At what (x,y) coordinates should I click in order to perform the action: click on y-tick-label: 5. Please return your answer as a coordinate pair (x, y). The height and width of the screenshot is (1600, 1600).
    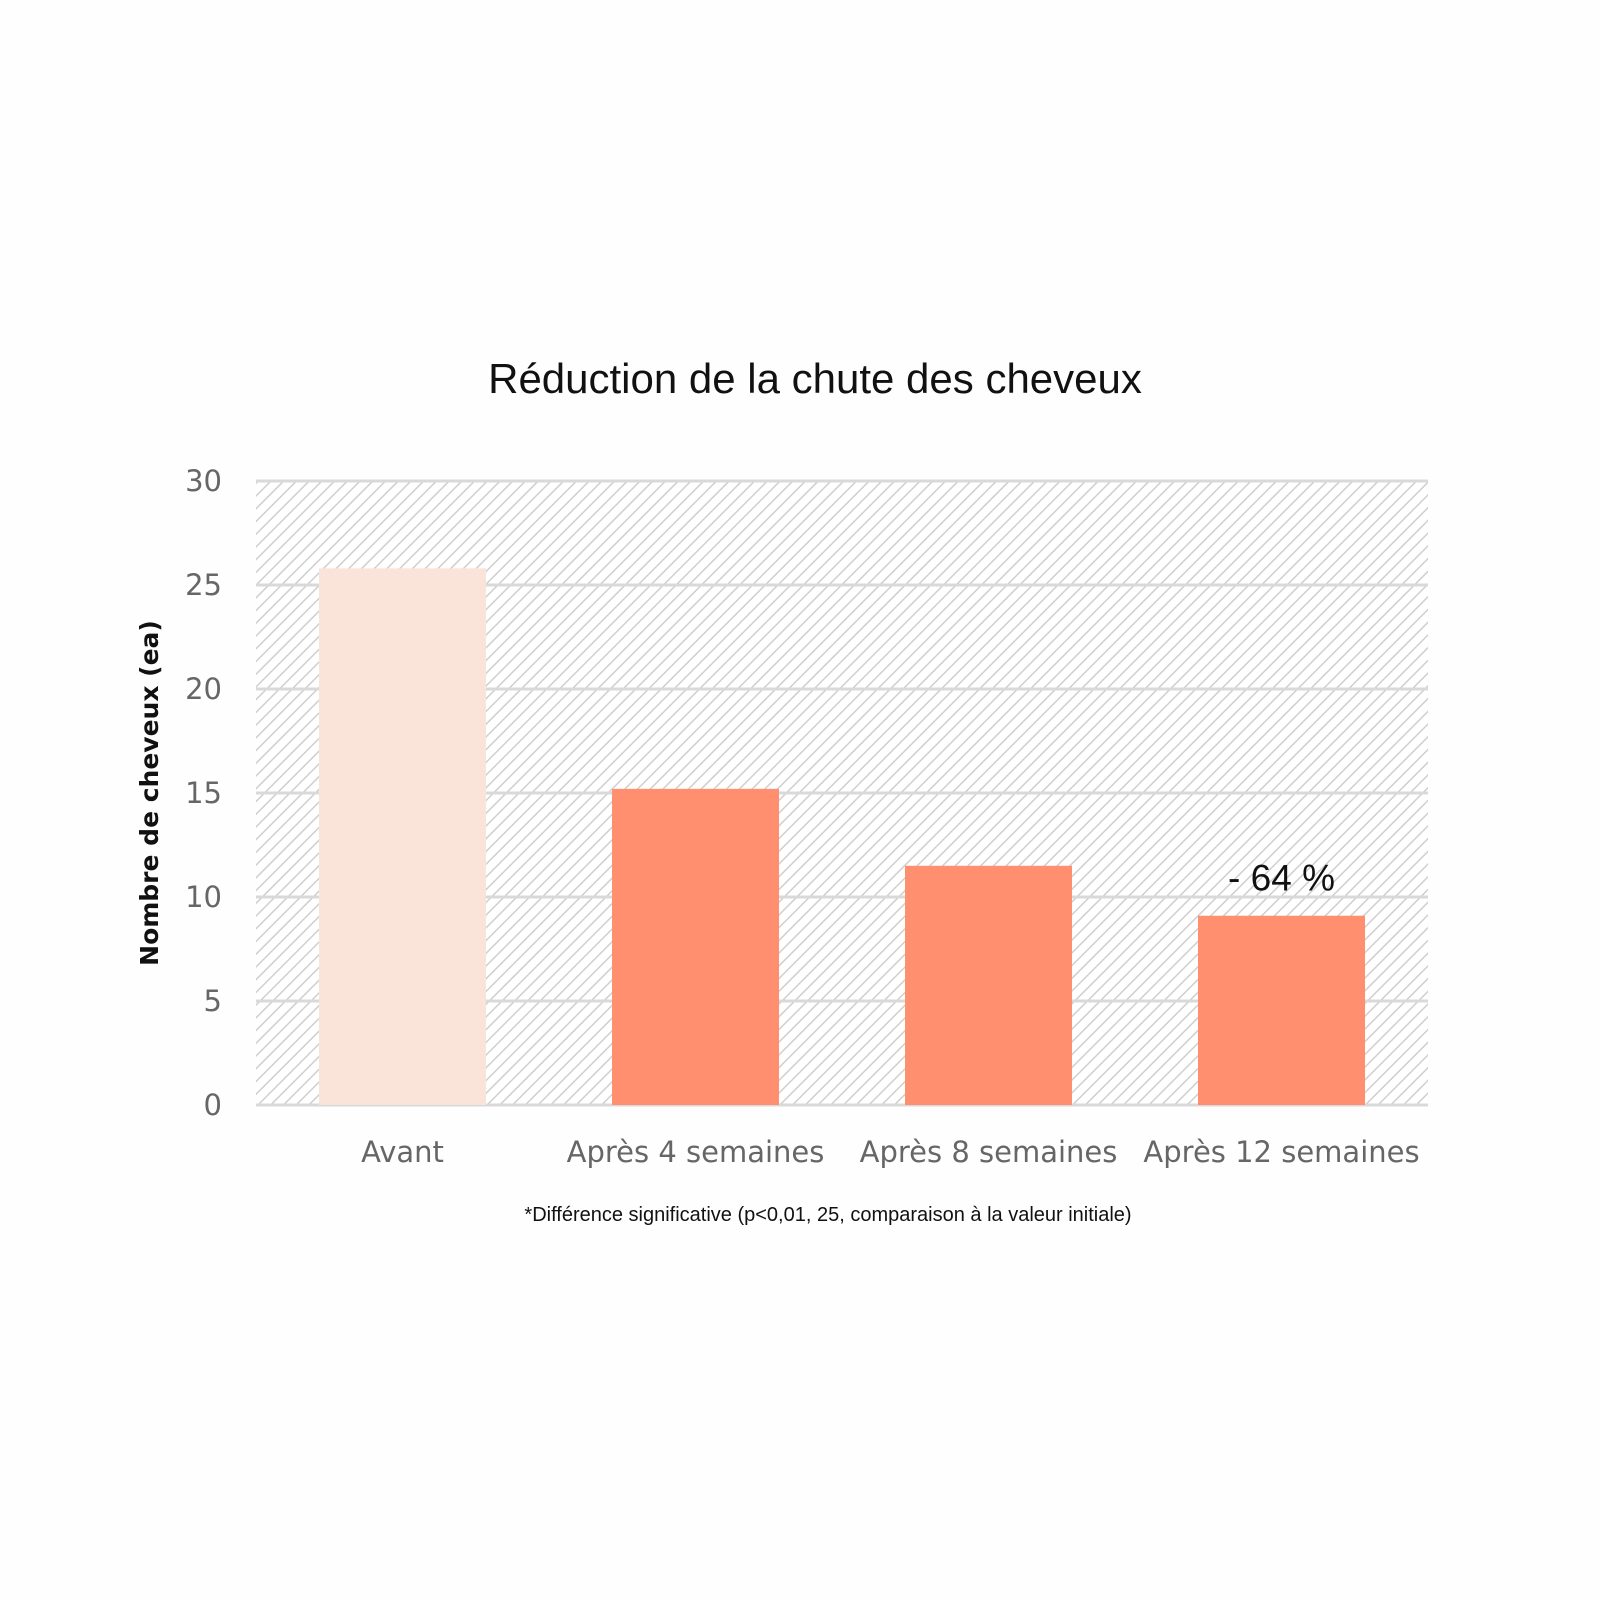
    Looking at the image, I should click on (213, 1001).